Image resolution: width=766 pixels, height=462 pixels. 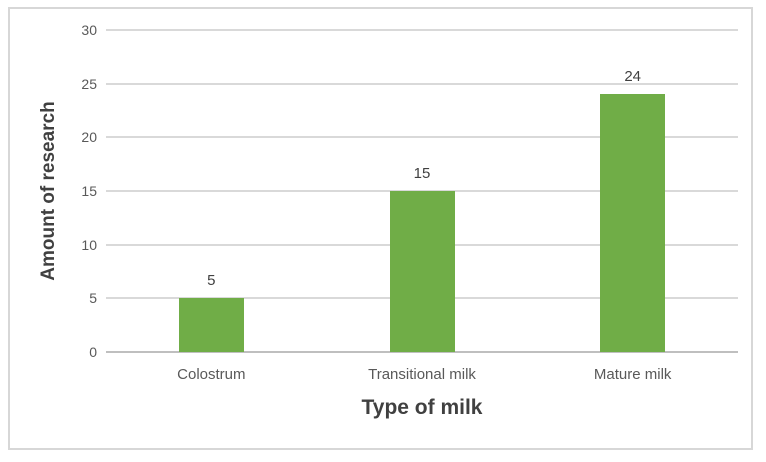 I want to click on ytick-label-25: 25, so click(x=89, y=83).